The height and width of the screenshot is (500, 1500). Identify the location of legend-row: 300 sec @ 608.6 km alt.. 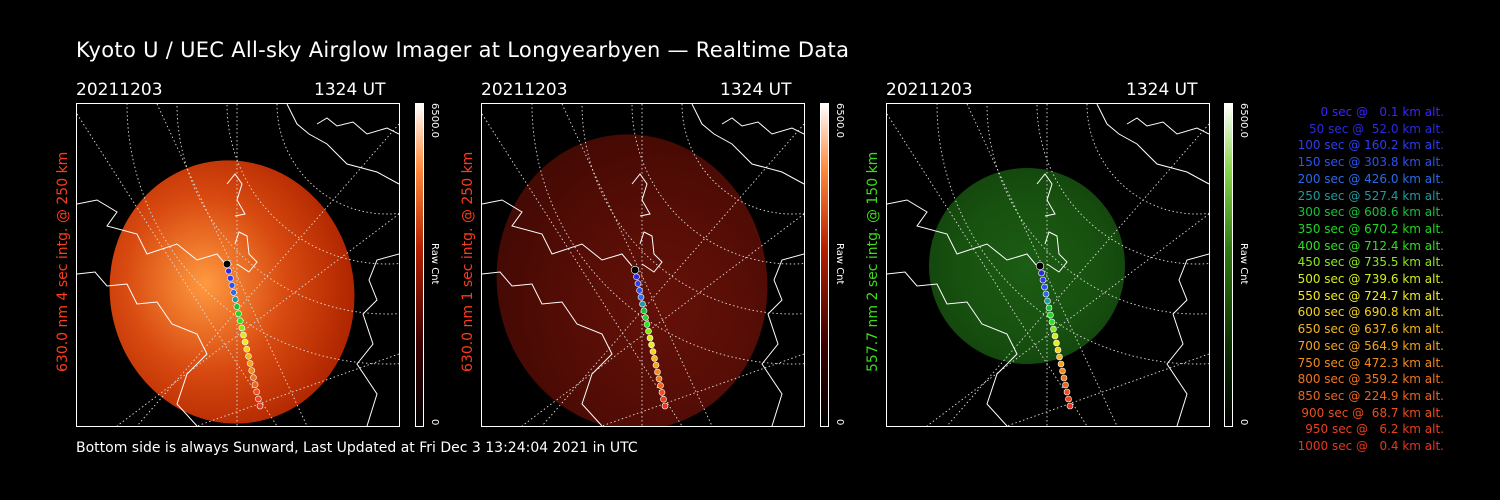
(1368, 212).